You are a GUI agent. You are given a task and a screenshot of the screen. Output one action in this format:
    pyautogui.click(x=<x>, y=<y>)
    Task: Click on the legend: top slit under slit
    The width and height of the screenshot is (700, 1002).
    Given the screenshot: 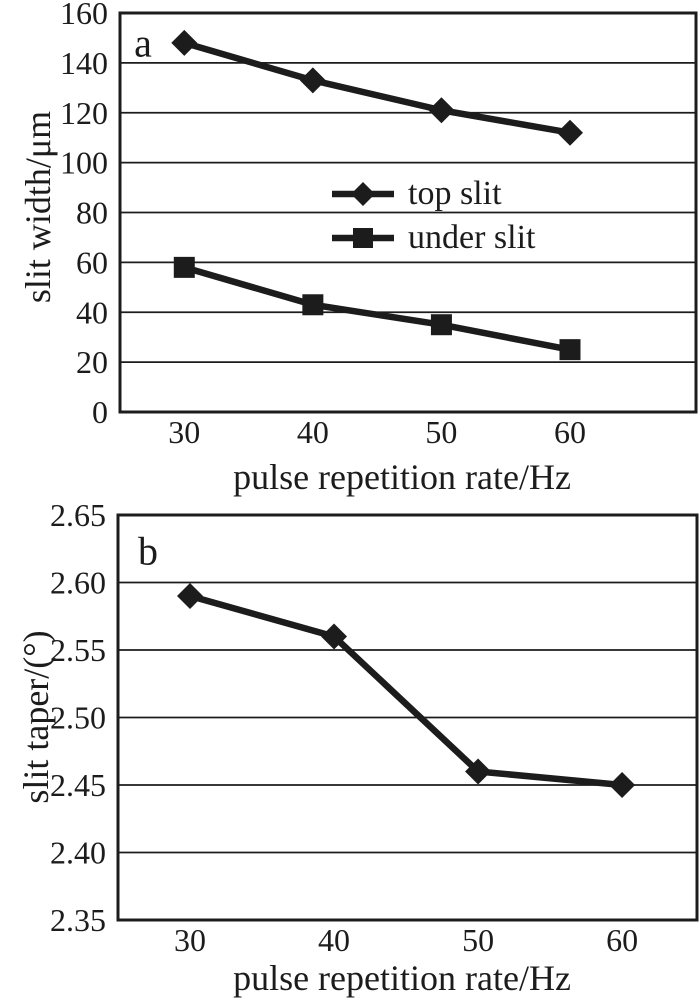 What is the action you would take?
    pyautogui.click(x=432, y=216)
    